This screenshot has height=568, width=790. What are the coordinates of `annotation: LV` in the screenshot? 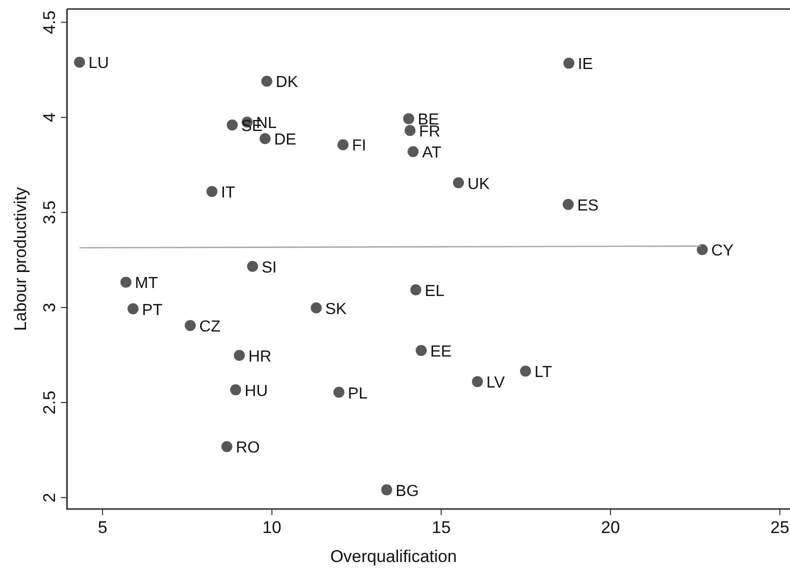 It's located at (496, 383).